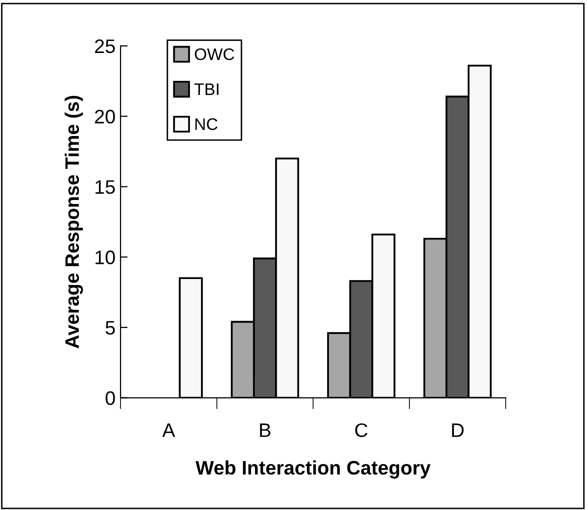 This screenshot has width=588, height=510. What do you see at coordinates (169, 430) in the screenshot?
I see `x-tick-label: A` at bounding box center [169, 430].